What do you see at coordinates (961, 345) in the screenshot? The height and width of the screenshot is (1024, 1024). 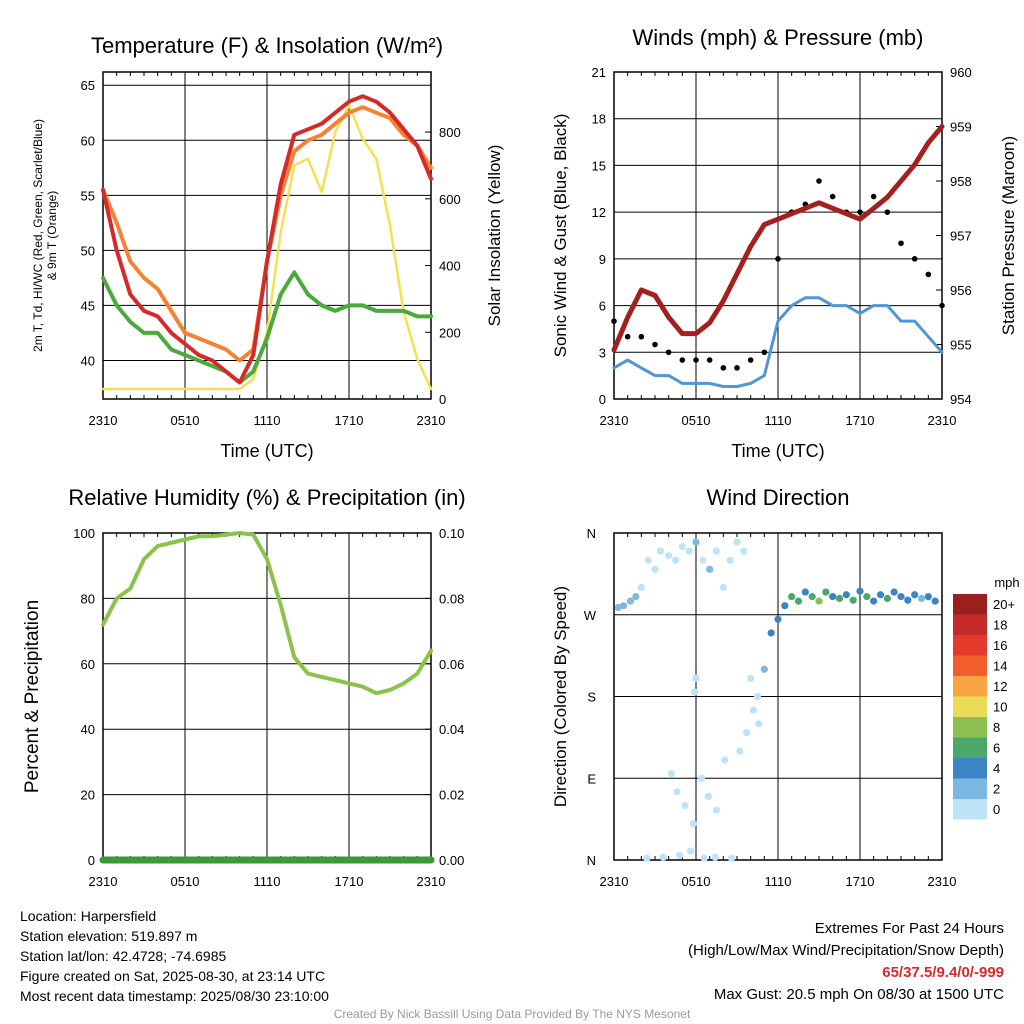 I see `y2-tick-label: 955` at bounding box center [961, 345].